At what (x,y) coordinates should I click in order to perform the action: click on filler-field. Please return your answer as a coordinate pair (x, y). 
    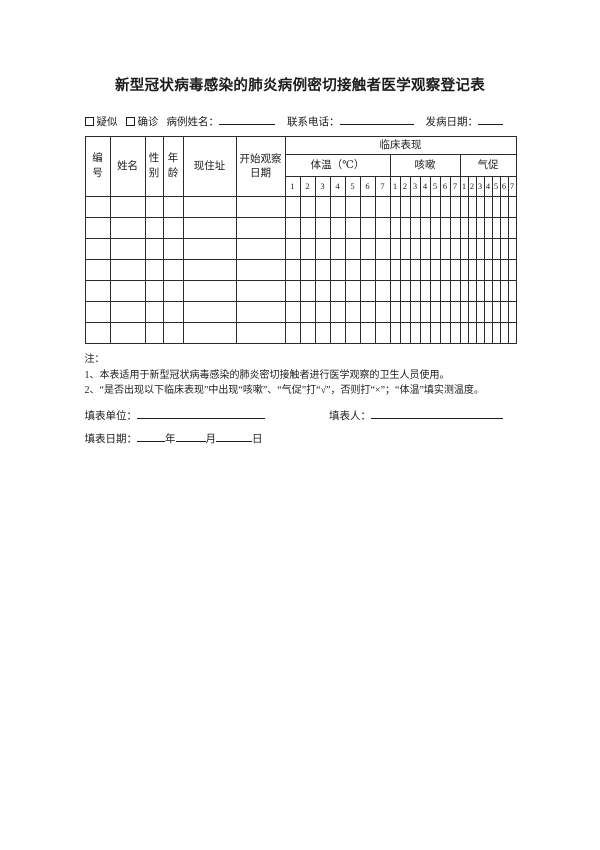
    Looking at the image, I should click on (437, 413).